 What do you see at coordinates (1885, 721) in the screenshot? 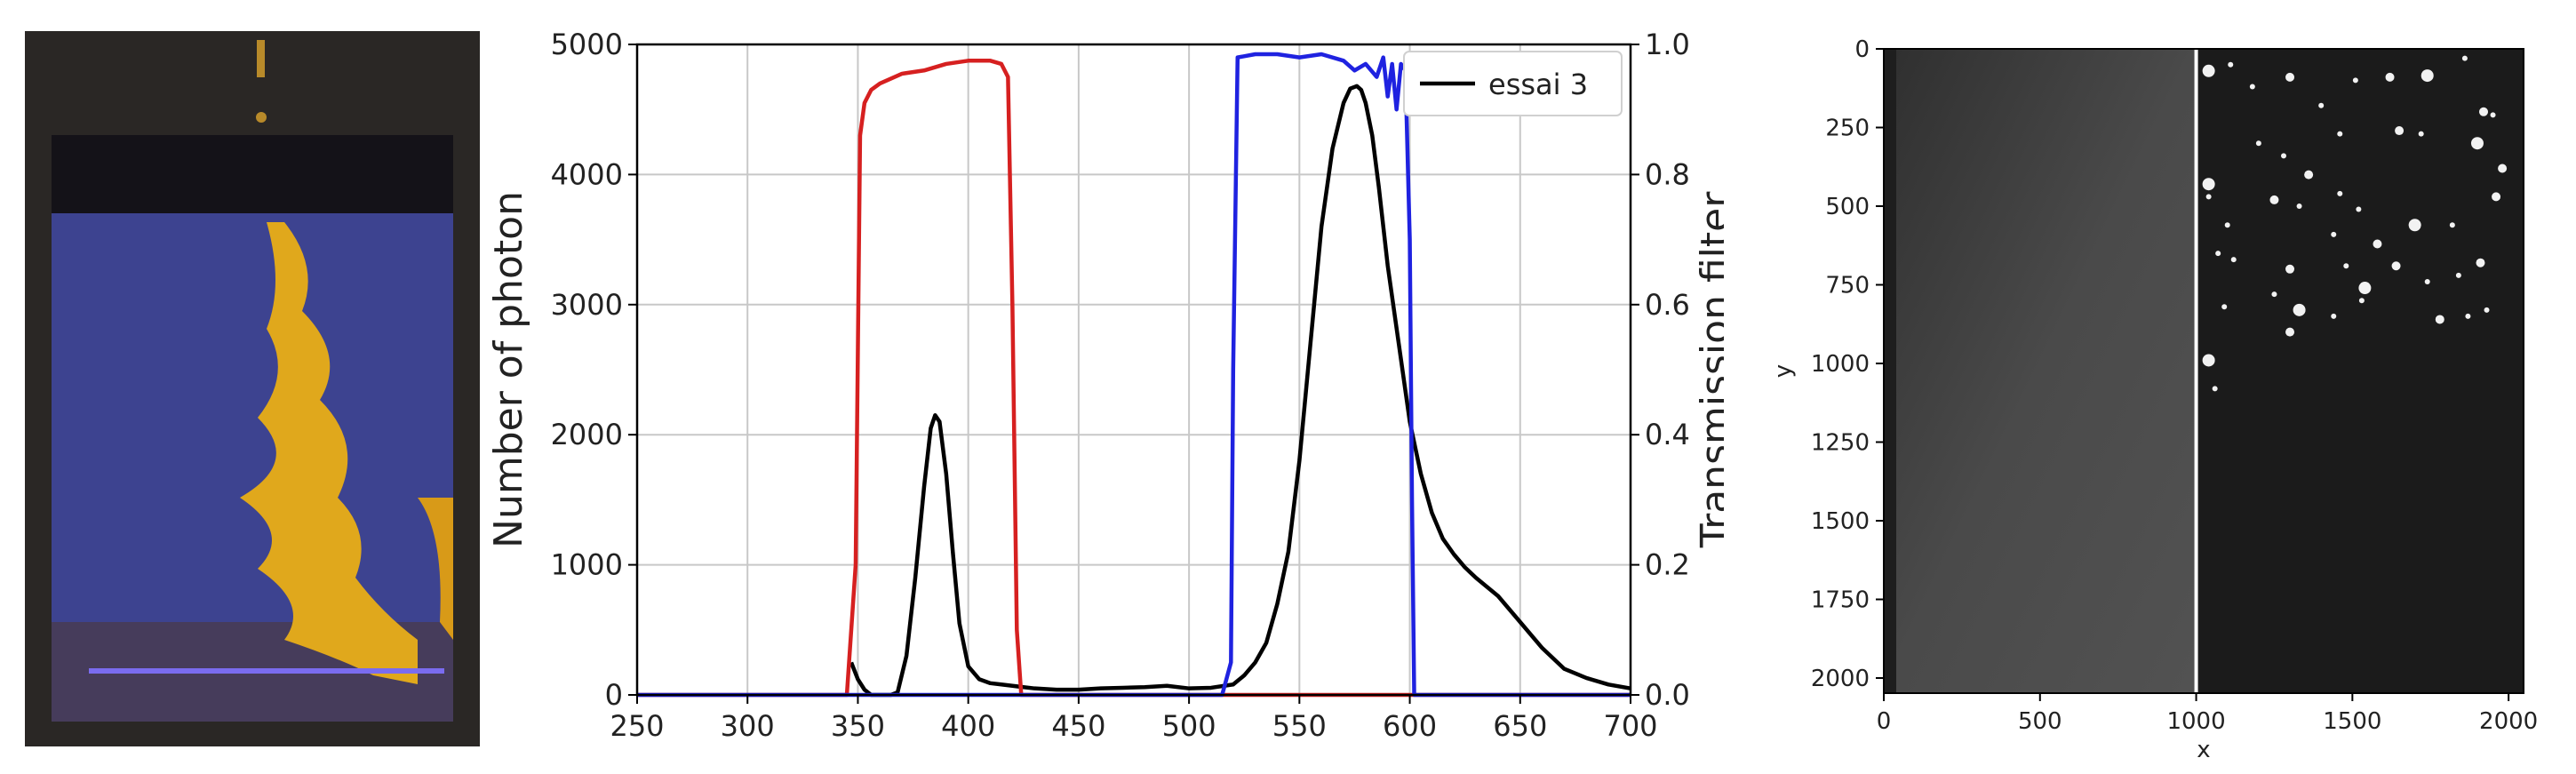
I see `x-tick-label: 0` at bounding box center [1885, 721].